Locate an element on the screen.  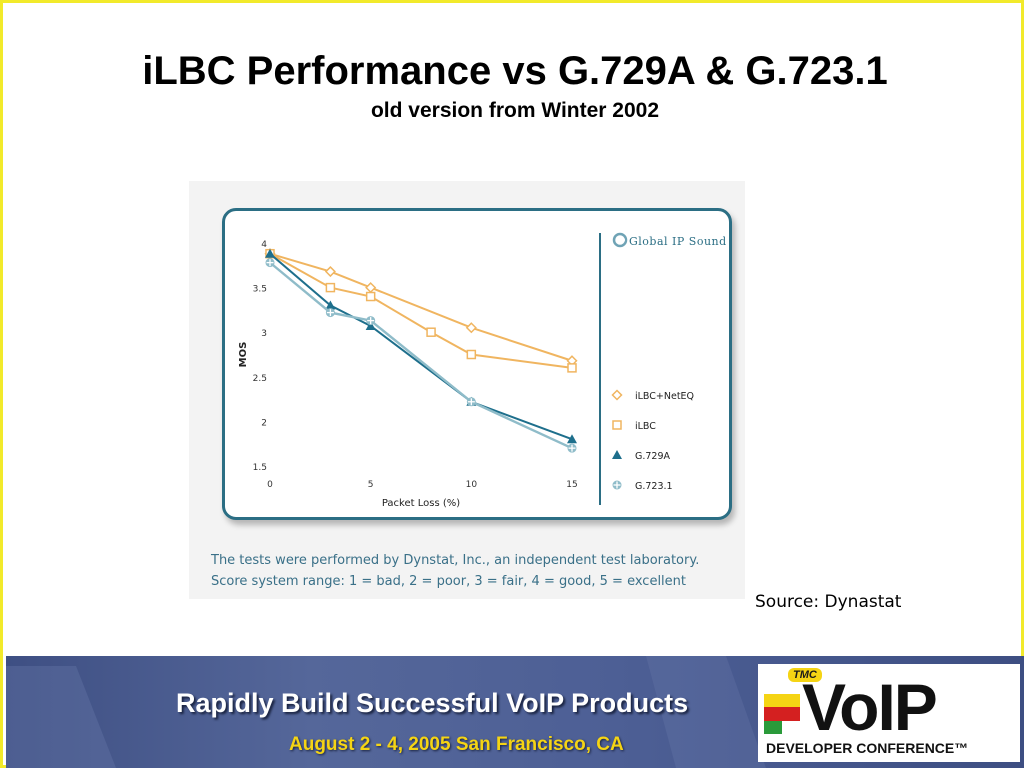
y-axis-label: MOS is located at coordinates (243, 355).